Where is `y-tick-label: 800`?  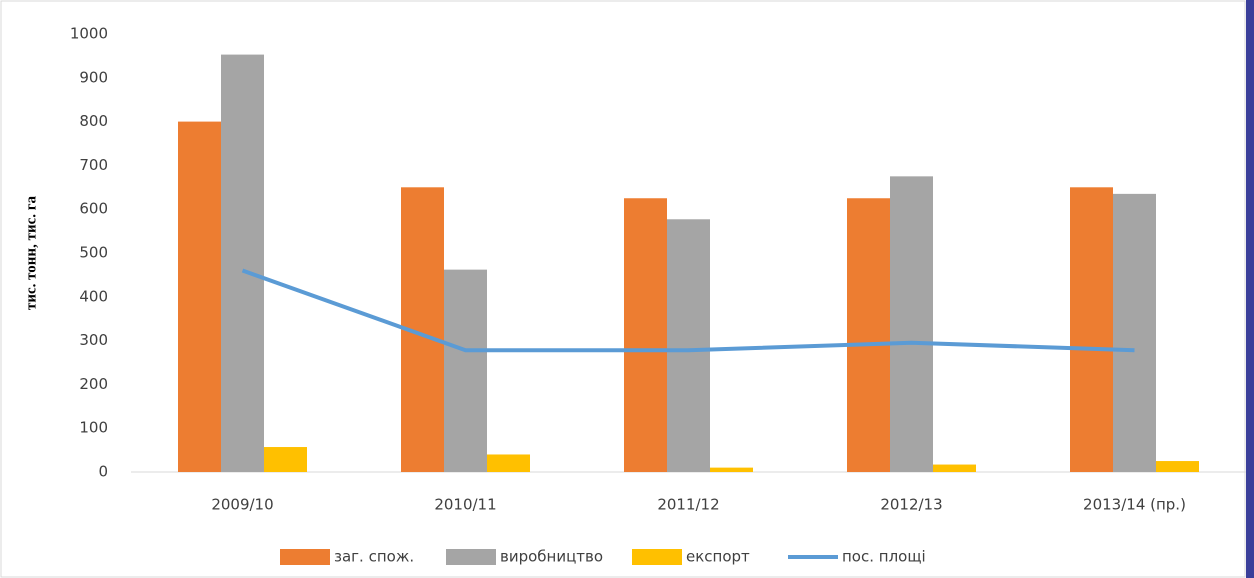
y-tick-label: 800 is located at coordinates (93, 121).